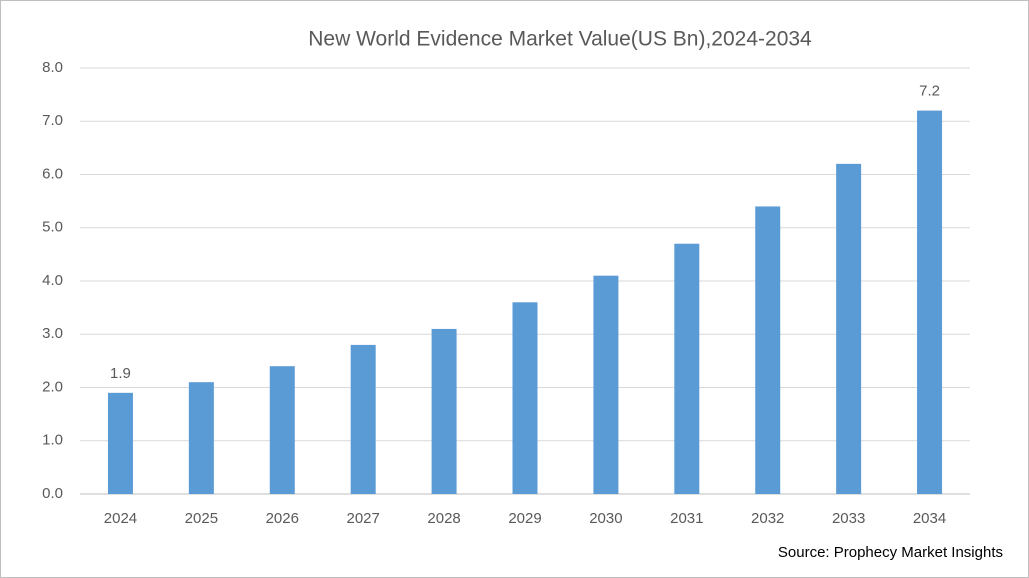 The image size is (1029, 578). What do you see at coordinates (362, 518) in the screenshot?
I see `x-tick-label: 2027` at bounding box center [362, 518].